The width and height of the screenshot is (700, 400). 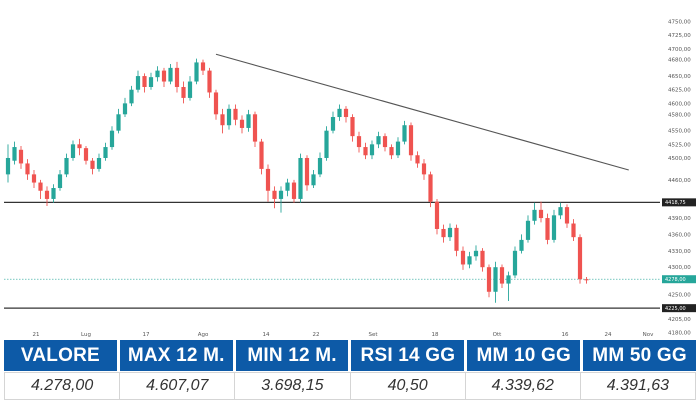 I want to click on y-tick-label: 4580,00, so click(x=679, y=115).